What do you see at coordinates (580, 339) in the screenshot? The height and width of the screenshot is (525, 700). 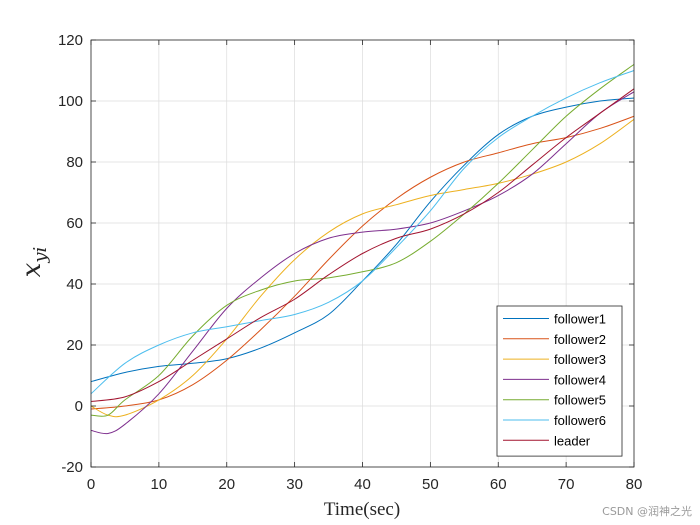 I see `legend-label-follower2: follower2` at bounding box center [580, 339].